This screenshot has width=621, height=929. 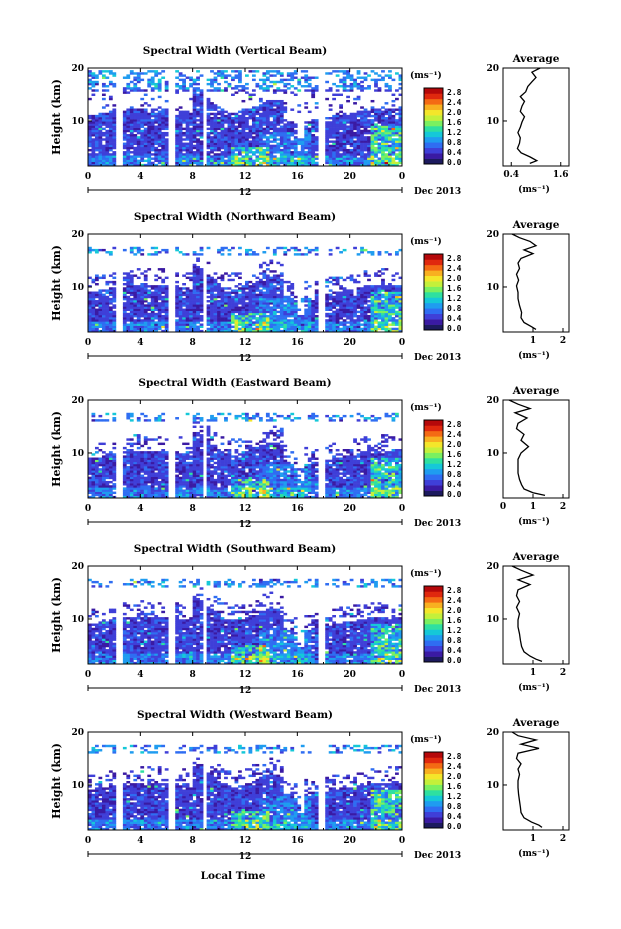 What do you see at coordinates (433, 257) in the screenshot?
I see `colorbar-segment` at bounding box center [433, 257].